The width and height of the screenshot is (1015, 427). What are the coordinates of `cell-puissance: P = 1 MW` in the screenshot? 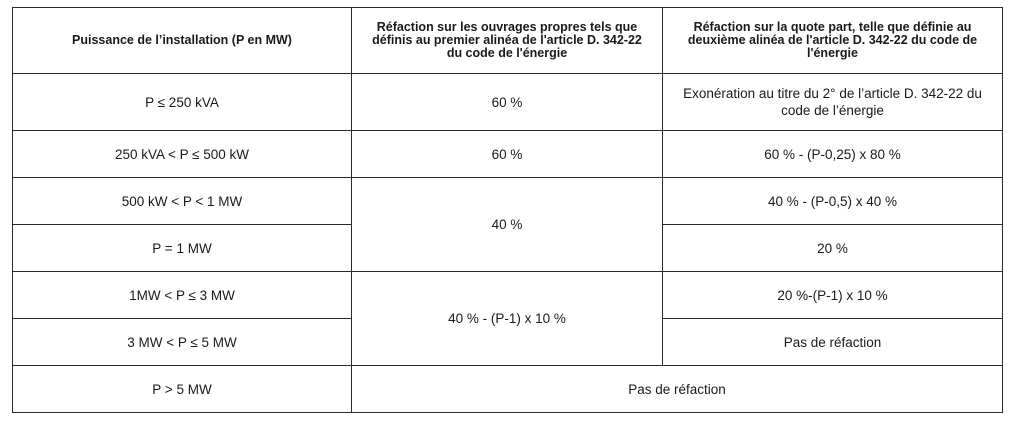 It's located at (182, 248).